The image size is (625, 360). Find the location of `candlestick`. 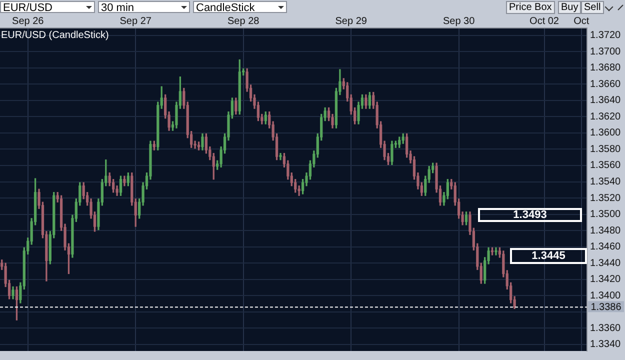

candlestick is located at coordinates (496, 251).